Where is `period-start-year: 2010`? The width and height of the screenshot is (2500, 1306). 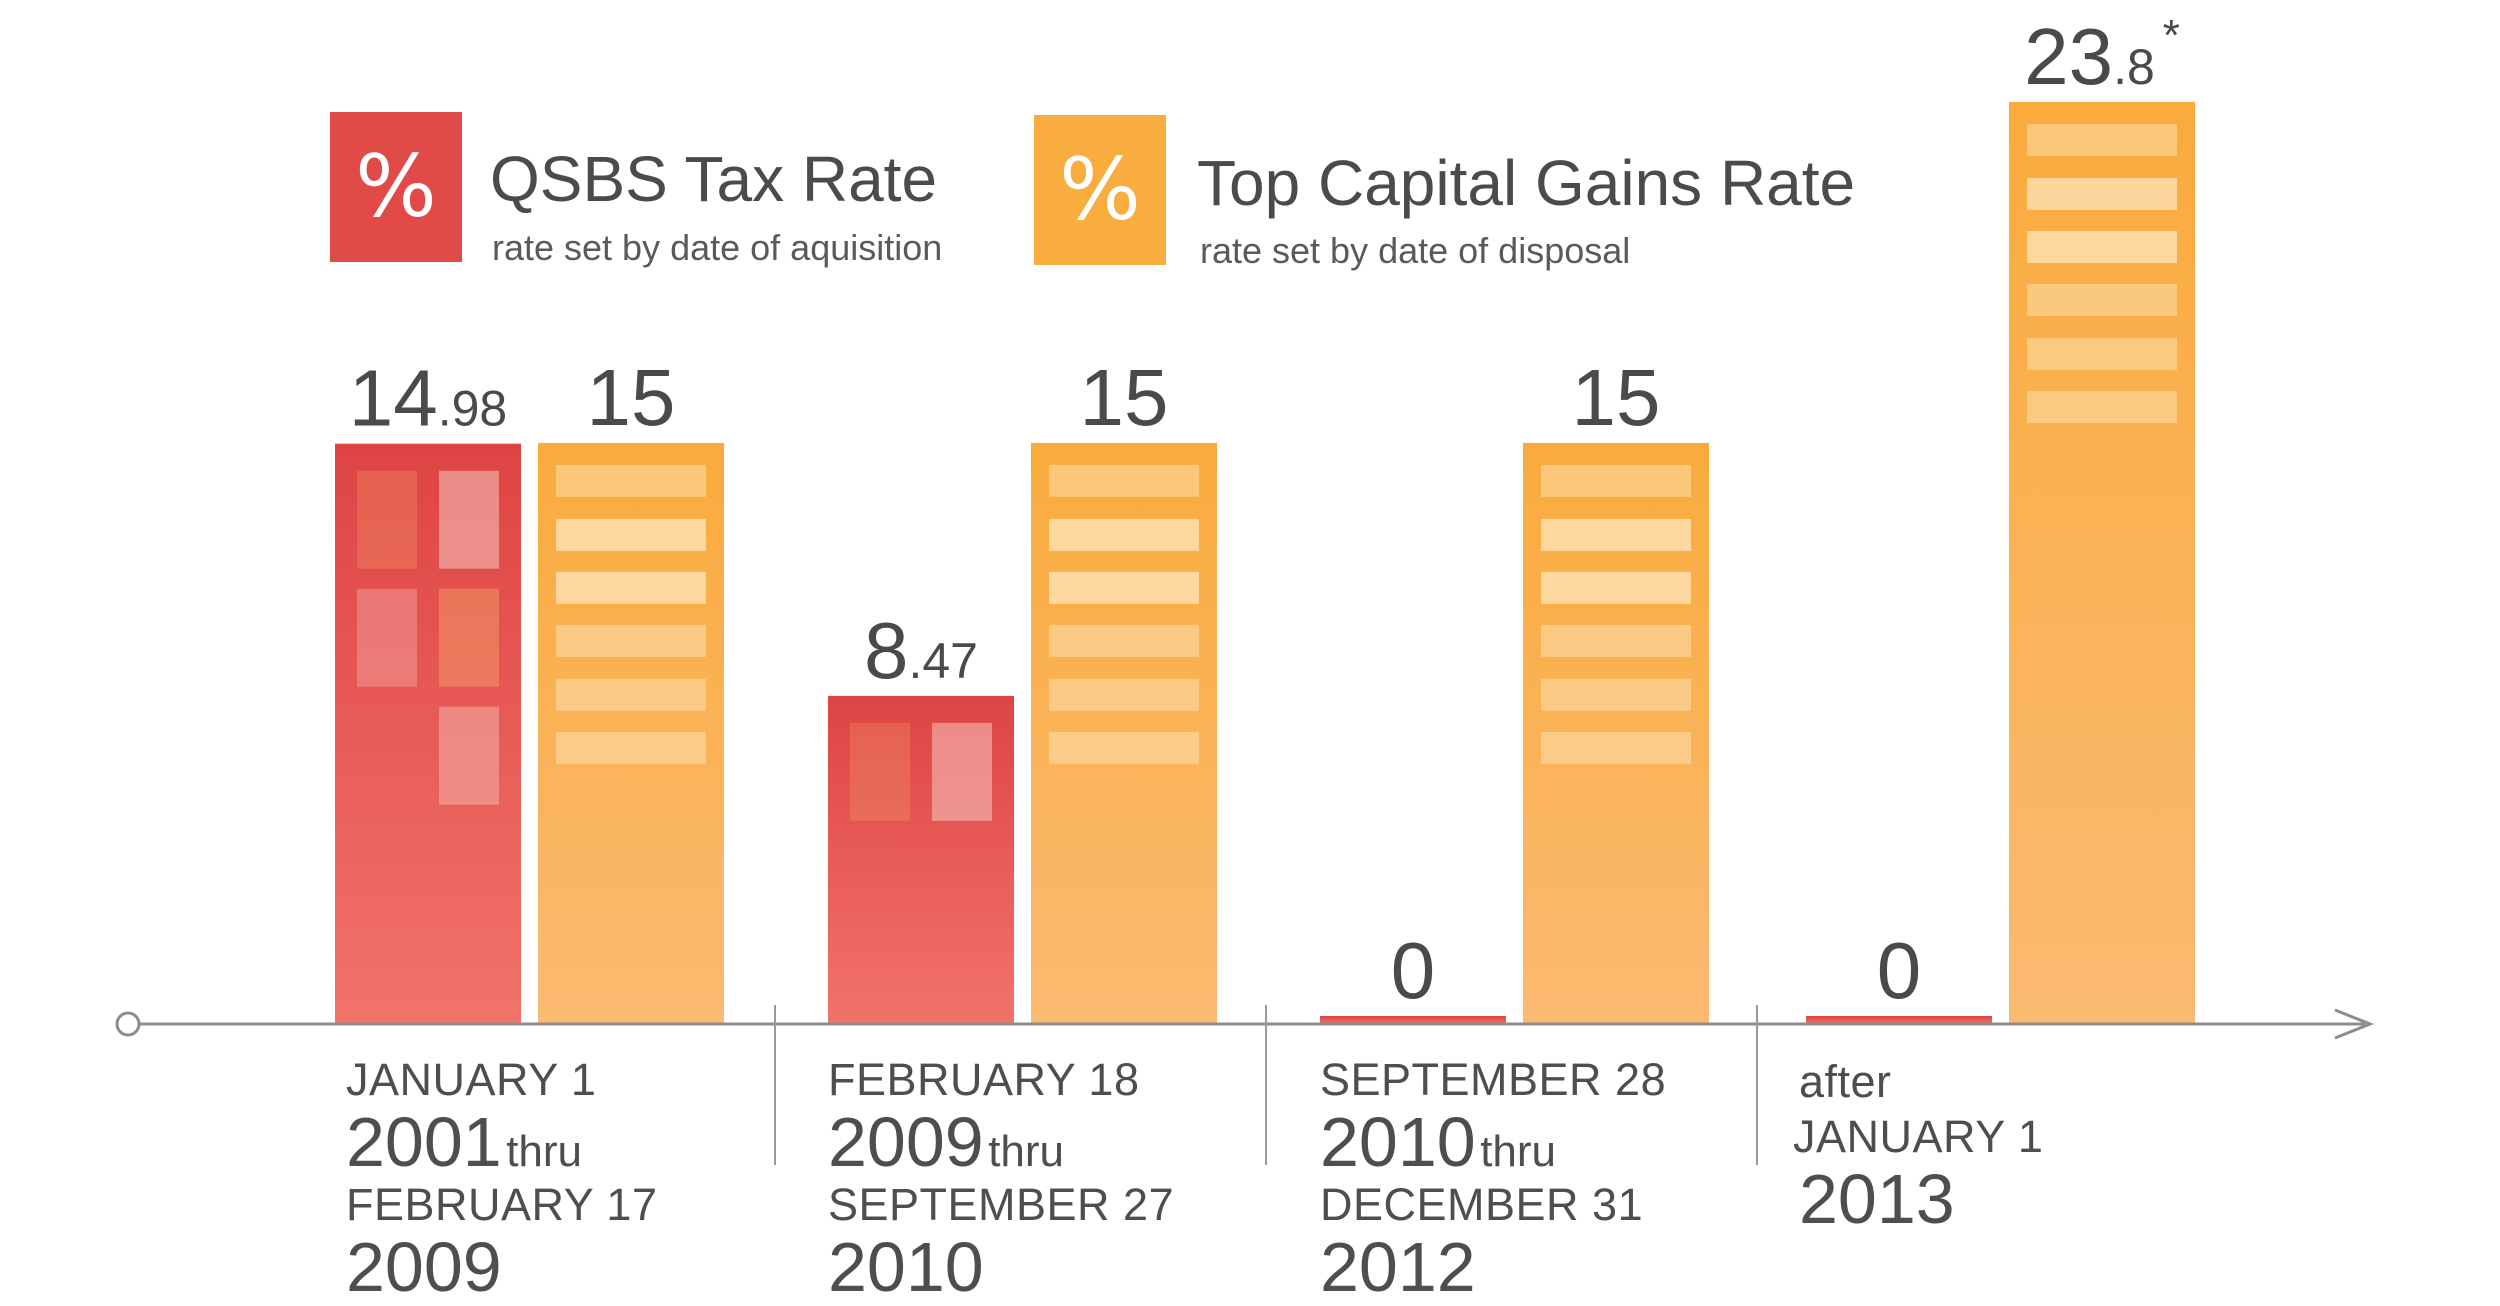 period-start-year: 2010 is located at coordinates (1398, 1142).